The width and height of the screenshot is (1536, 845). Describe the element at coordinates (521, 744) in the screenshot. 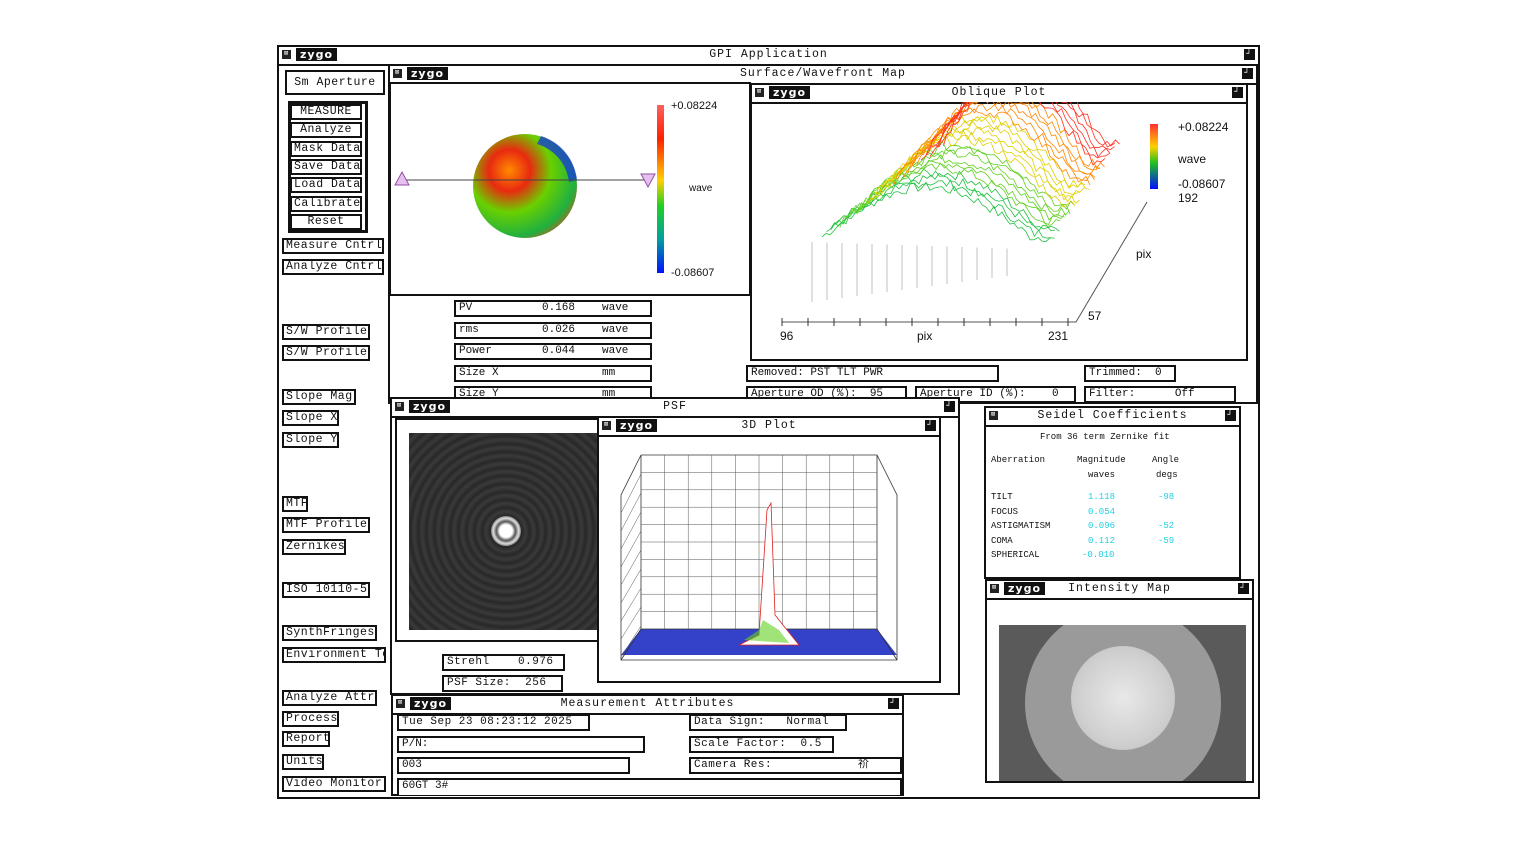

I see `part-number-field: P/N:` at that location.